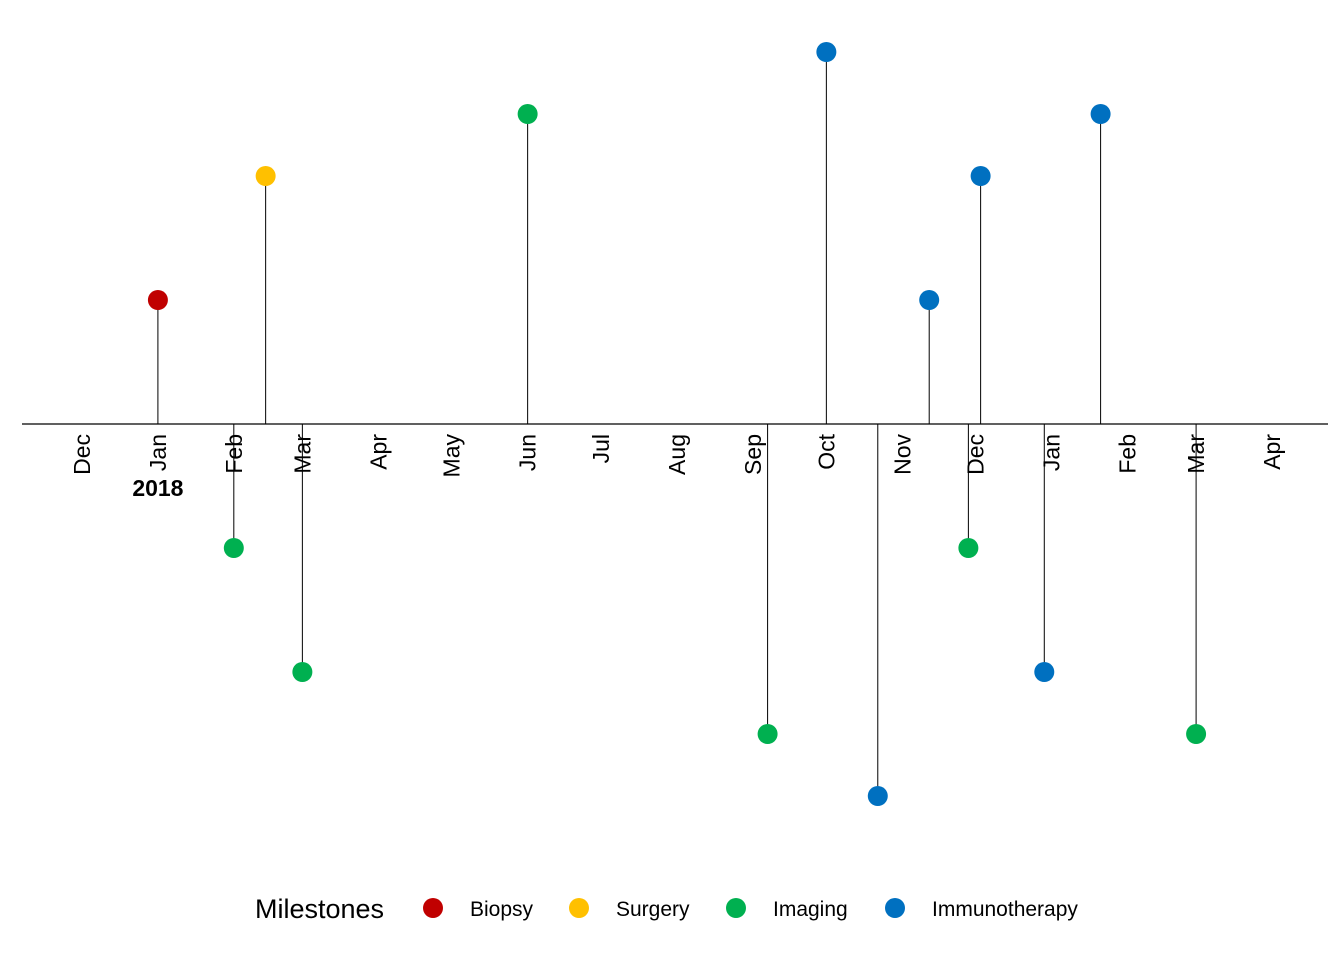 This screenshot has height=960, width=1344. What do you see at coordinates (895, 908) in the screenshot?
I see `legend-swatch-immunotherapy` at bounding box center [895, 908].